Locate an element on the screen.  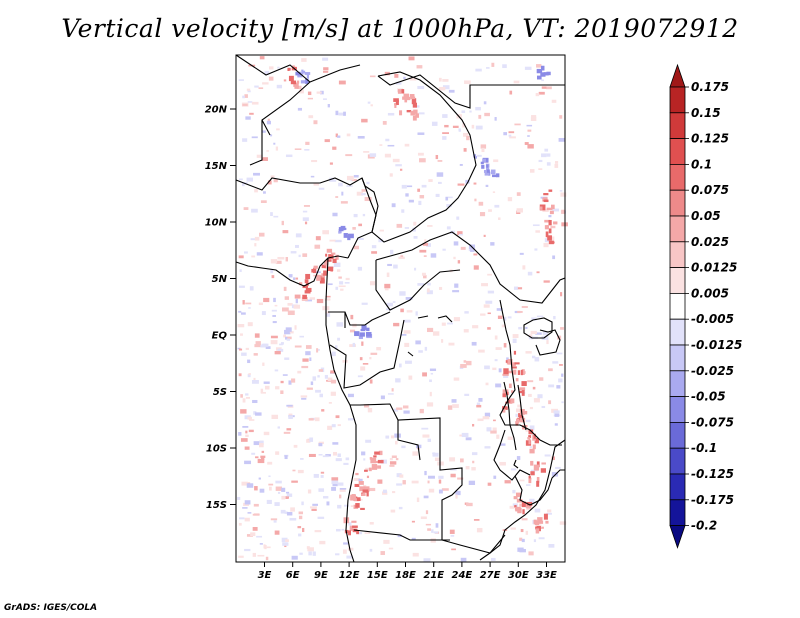
lat-label: 10N is located at coordinates (216, 223).